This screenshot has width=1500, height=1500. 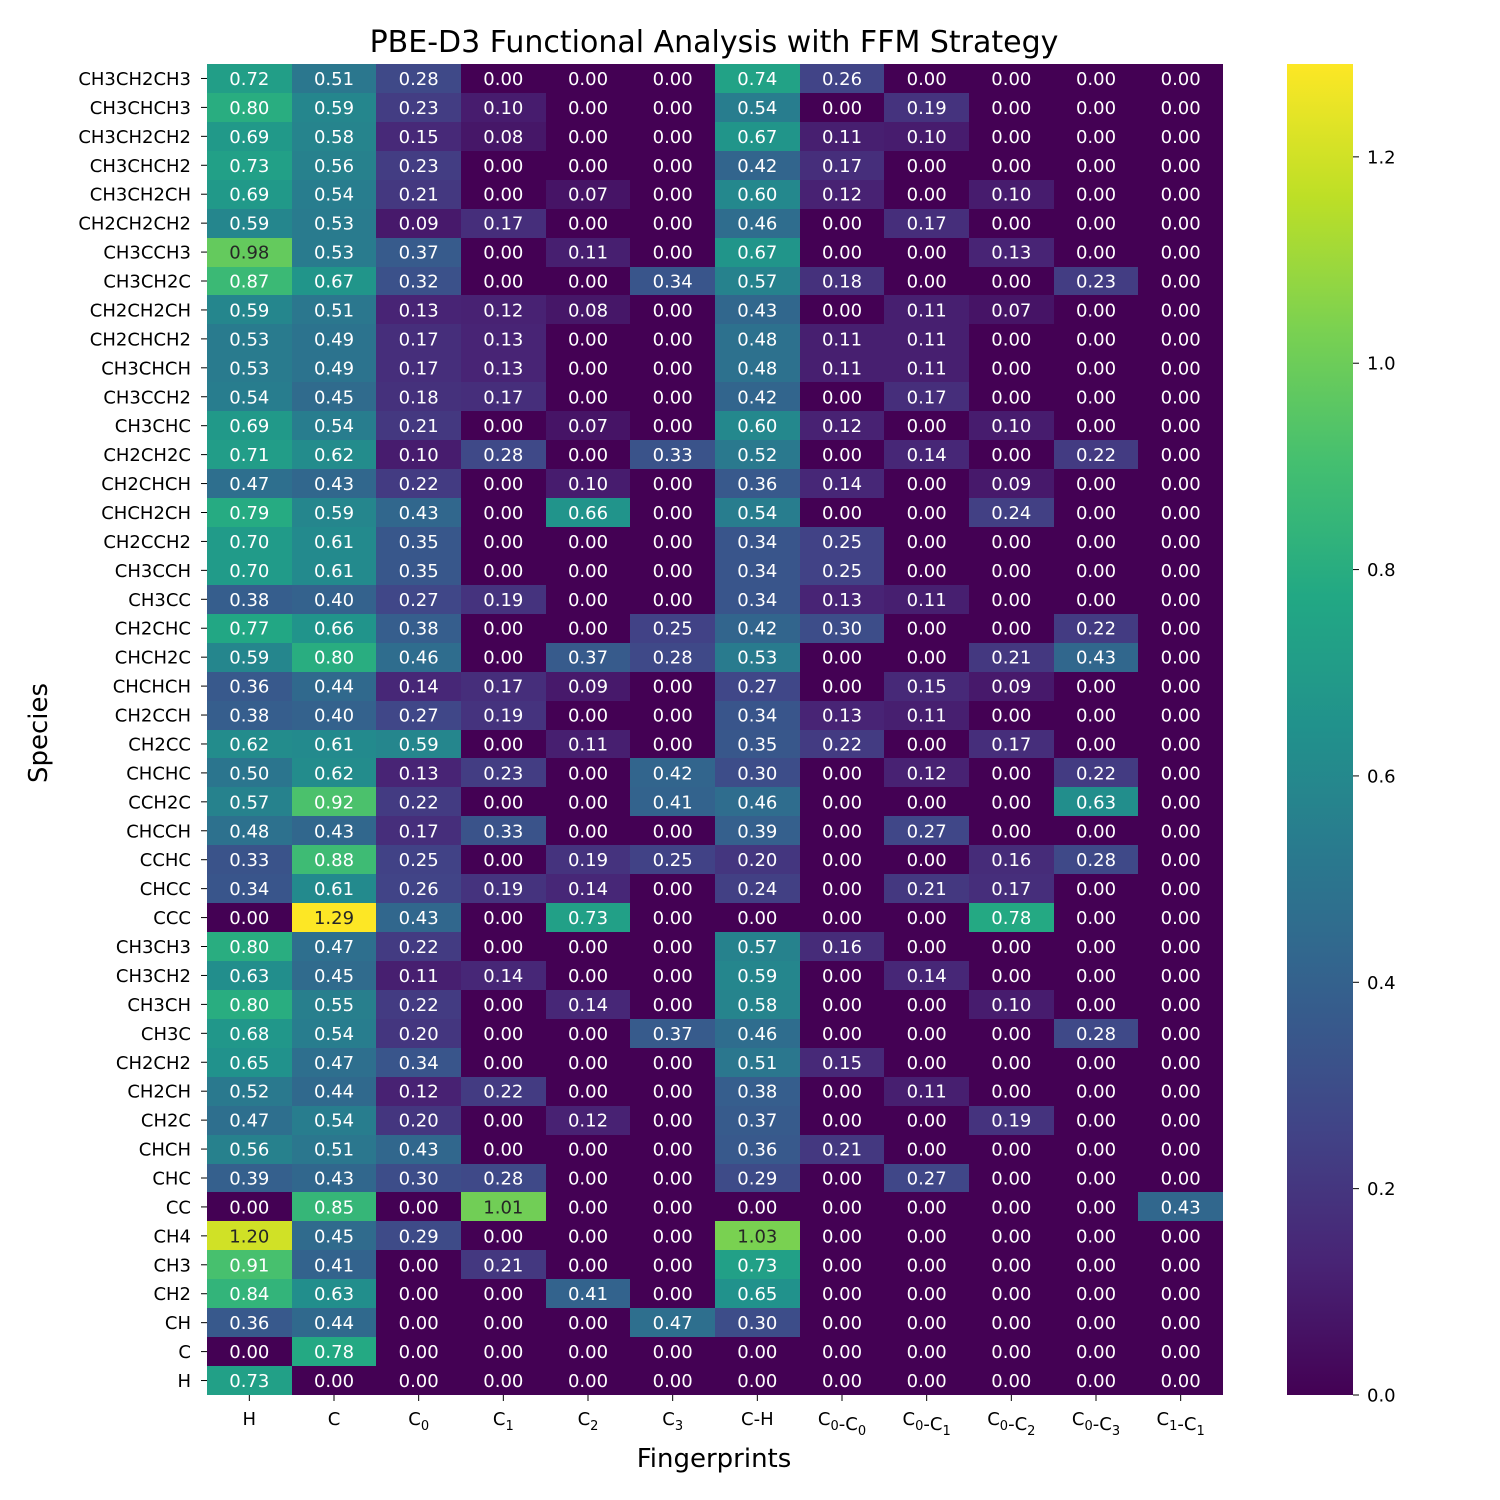 I want to click on cell-value-label: 0.57, so click(x=249, y=802).